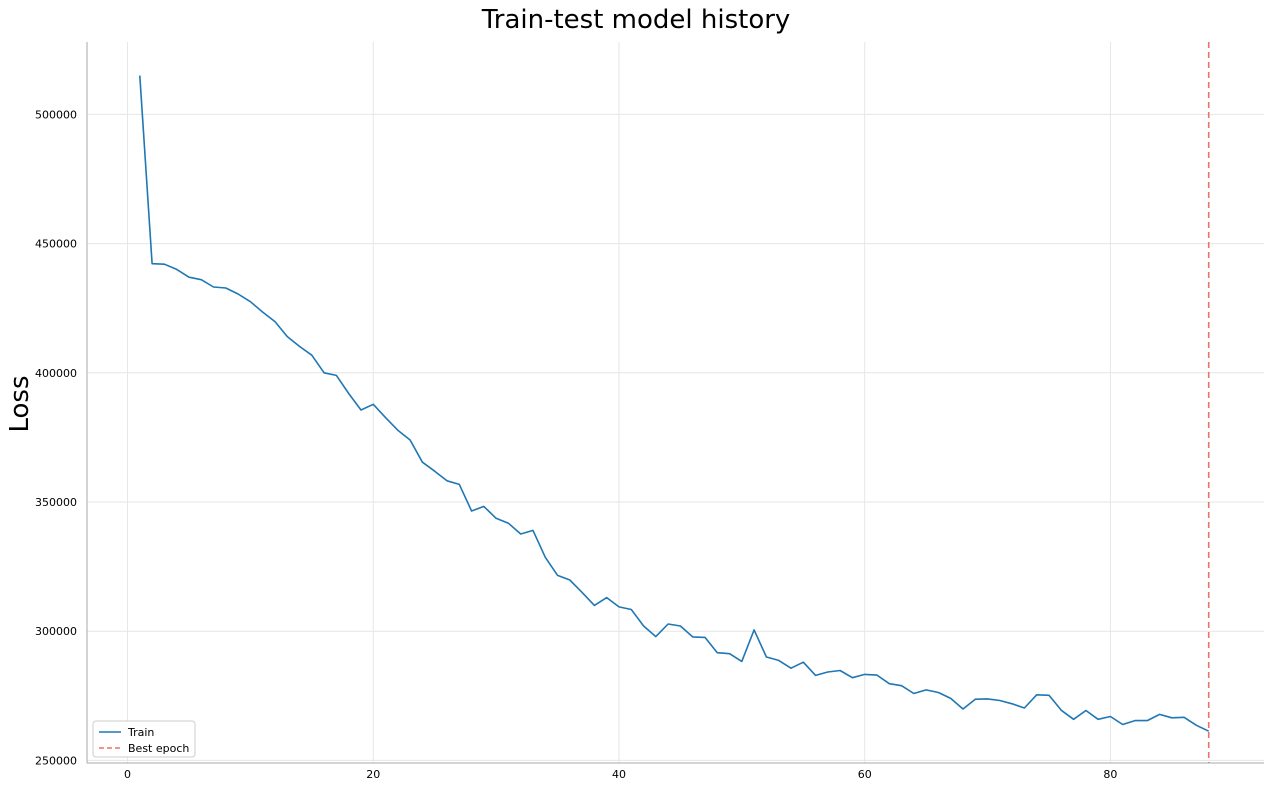  Describe the element at coordinates (158, 748) in the screenshot. I see `legend-label-best-epoch: Best epoch` at that location.